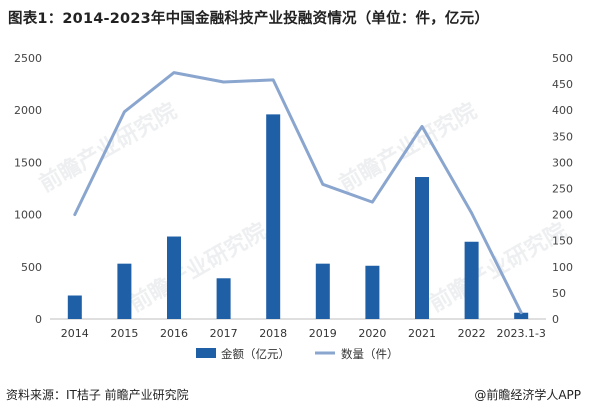  What do you see at coordinates (562, 267) in the screenshot?
I see `y-right-tick-label: 100` at bounding box center [562, 267].